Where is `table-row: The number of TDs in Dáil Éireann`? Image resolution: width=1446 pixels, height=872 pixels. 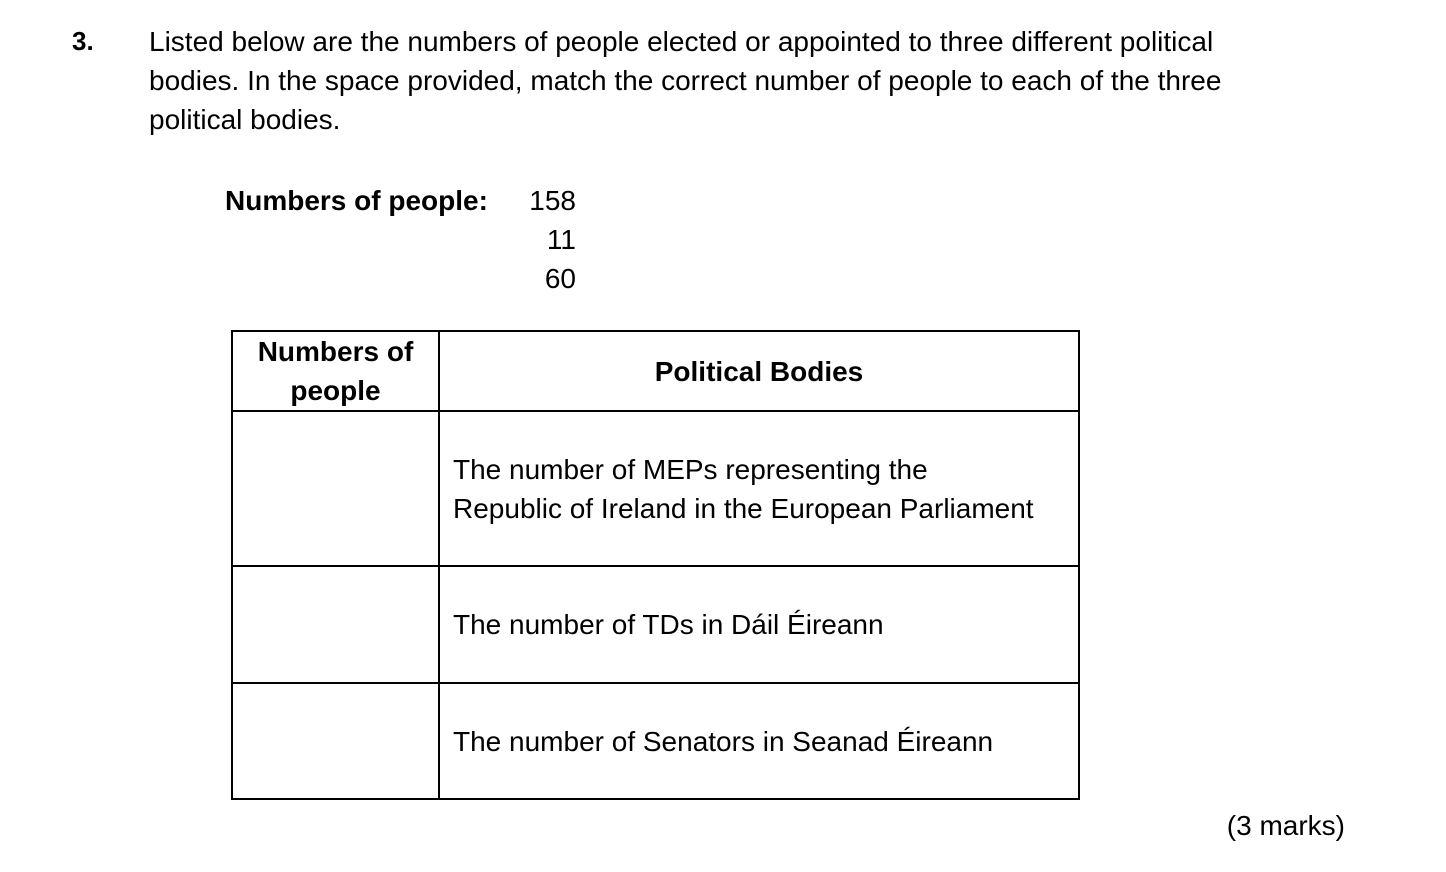
table-row: The number of TDs in Dáil Éireann is located at coordinates (655, 624).